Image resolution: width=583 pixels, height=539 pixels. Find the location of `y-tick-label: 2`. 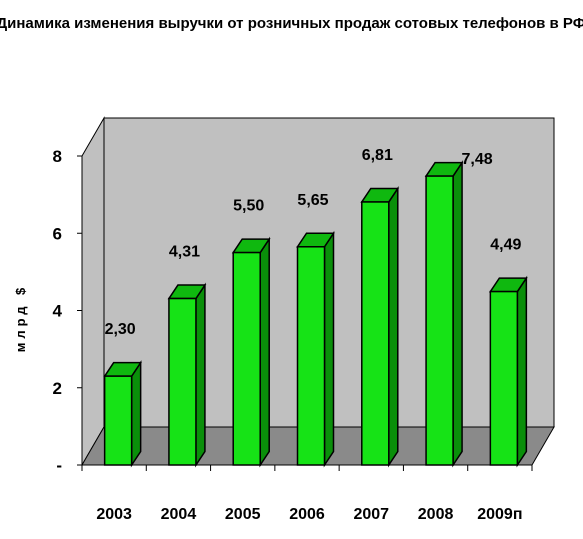

y-tick-label: 2 is located at coordinates (57, 388).